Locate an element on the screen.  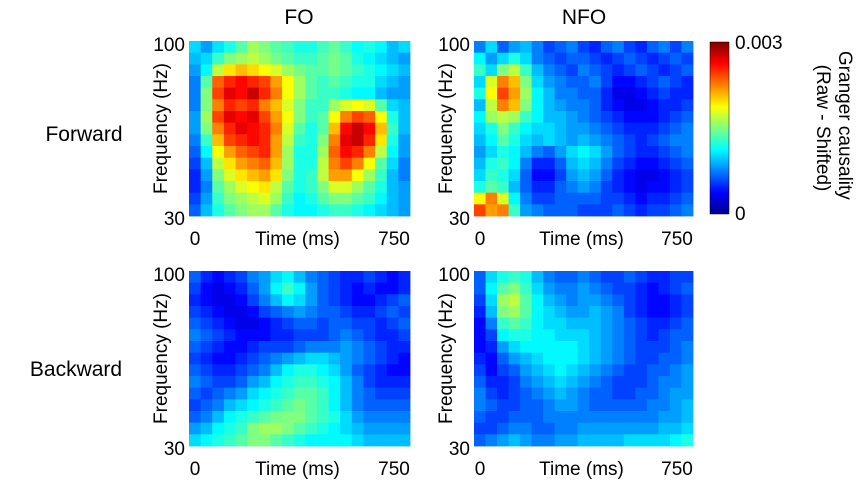
y-axis-label: Frequency (Hz) is located at coordinates (446, 358).